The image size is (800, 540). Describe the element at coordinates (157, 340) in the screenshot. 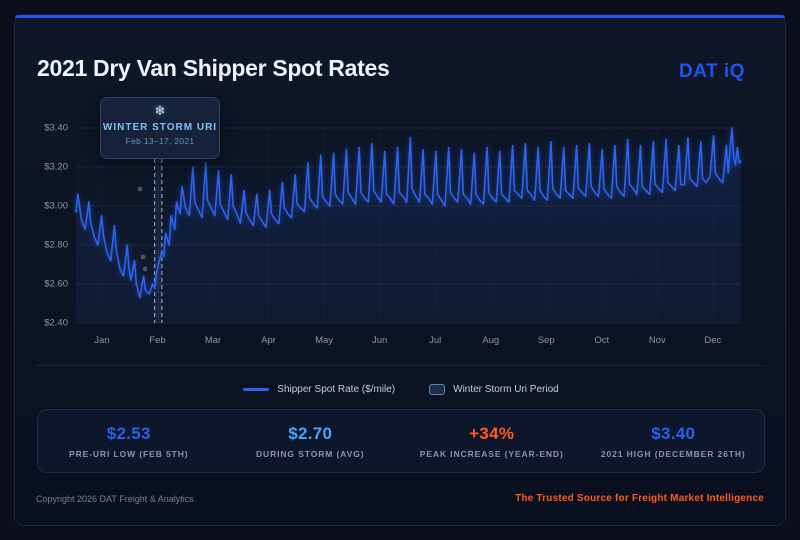

I see `x-tick-label: Feb` at that location.